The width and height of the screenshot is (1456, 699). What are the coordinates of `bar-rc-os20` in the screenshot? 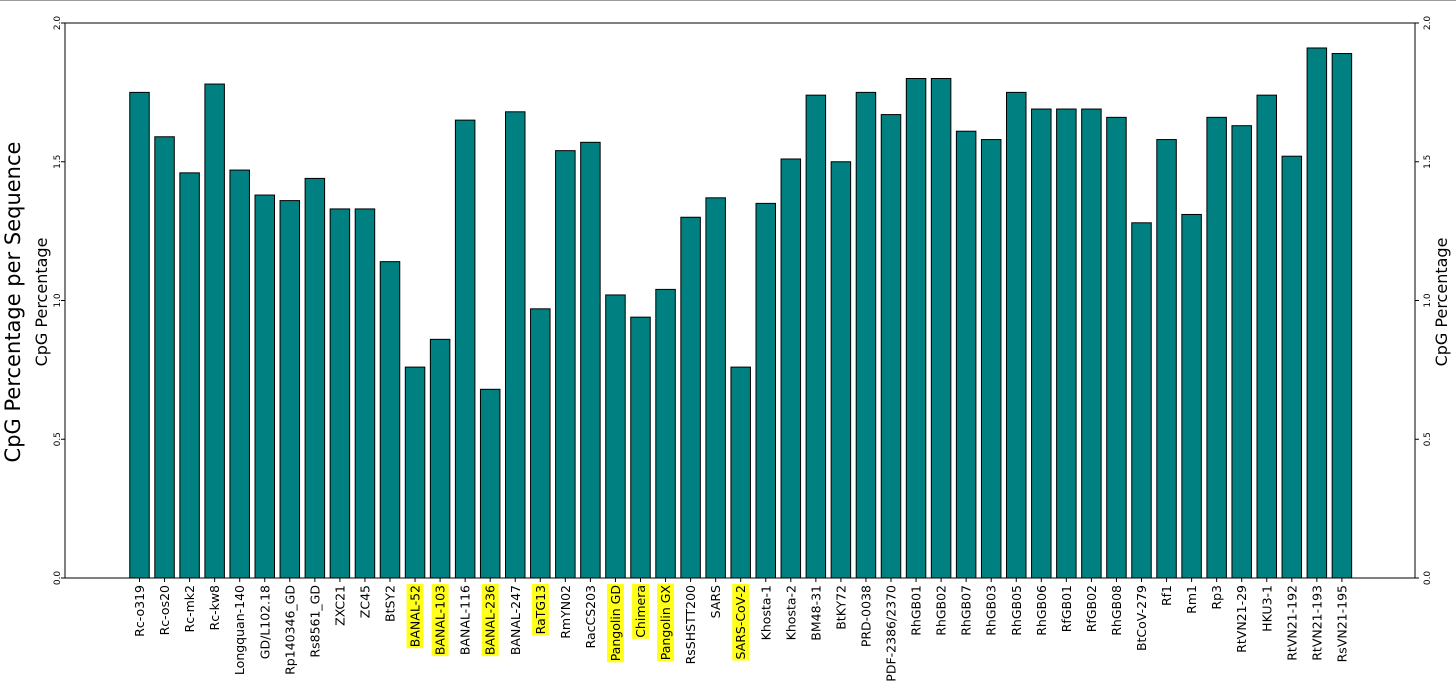 It's located at (164, 357).